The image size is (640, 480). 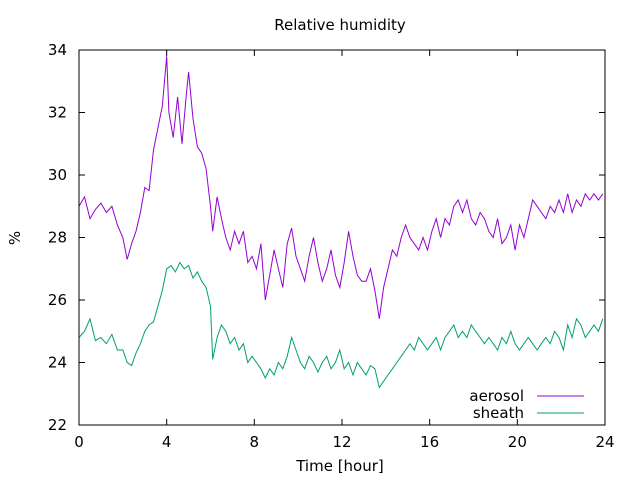 What do you see at coordinates (57, 238) in the screenshot?
I see `y-tick-label: 28` at bounding box center [57, 238].